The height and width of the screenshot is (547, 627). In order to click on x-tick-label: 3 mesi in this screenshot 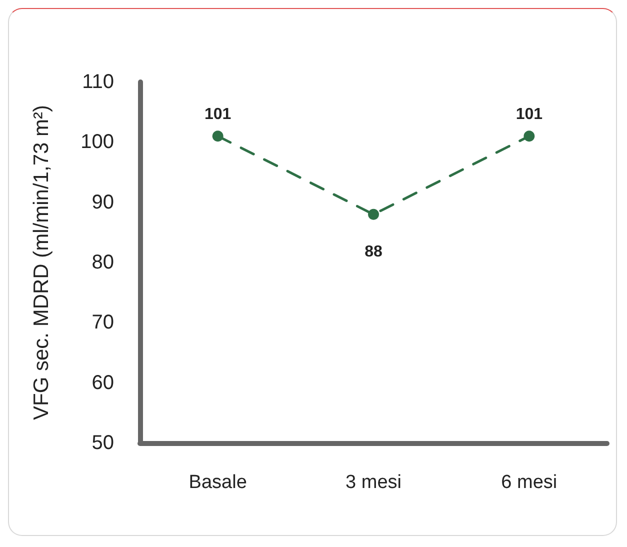, I will do `click(374, 482)`.